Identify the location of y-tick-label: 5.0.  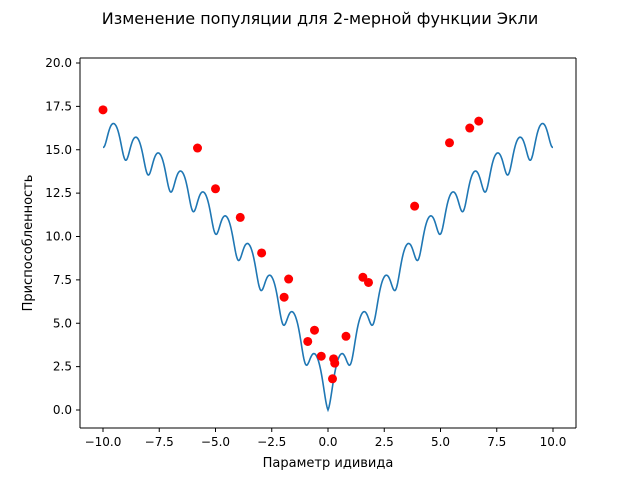
(62, 323).